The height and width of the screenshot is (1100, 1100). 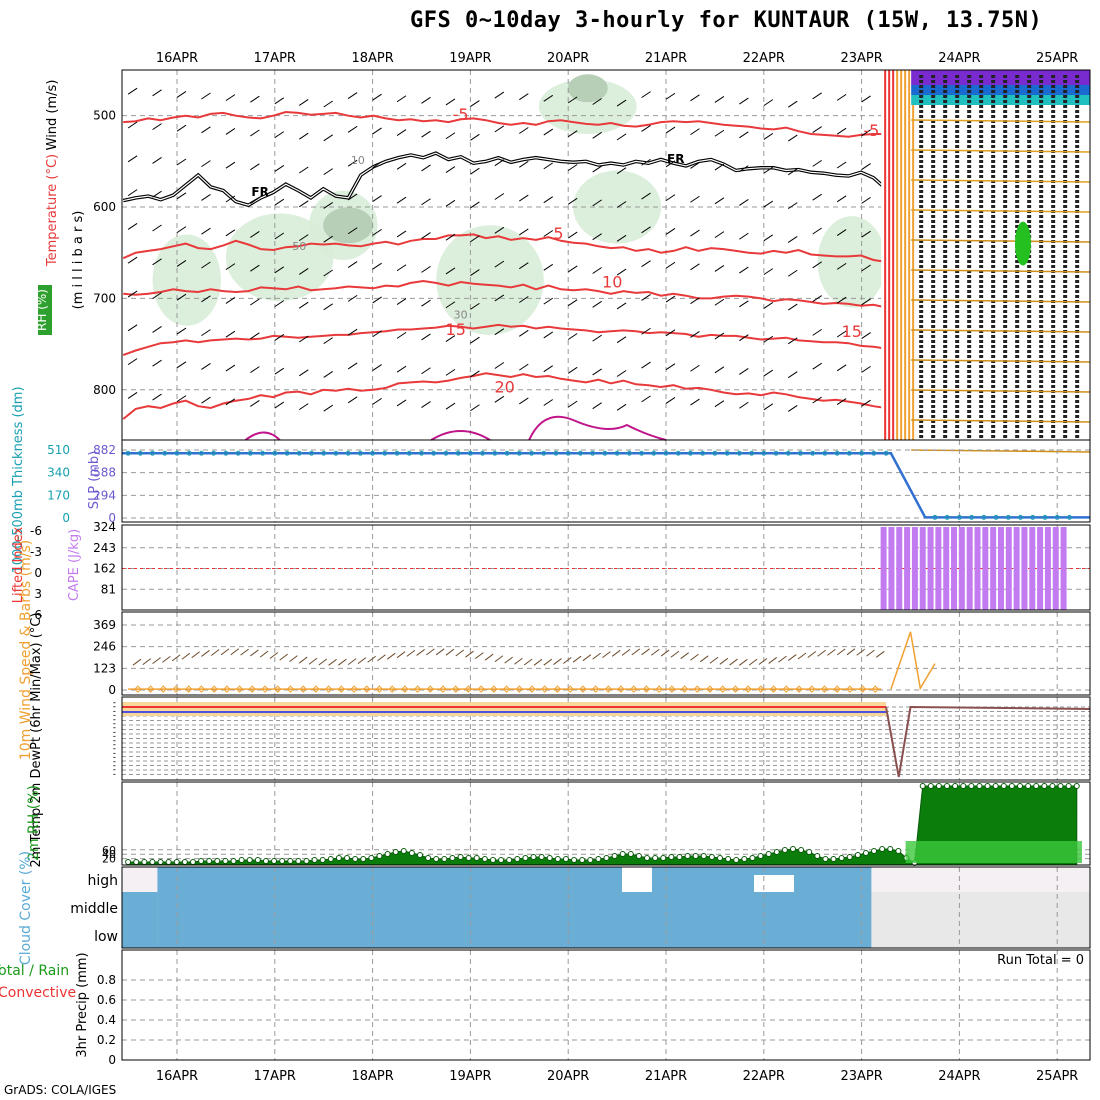 What do you see at coordinates (1057, 1076) in the screenshot?
I see `x-tick-label-bottom: 25APR` at bounding box center [1057, 1076].